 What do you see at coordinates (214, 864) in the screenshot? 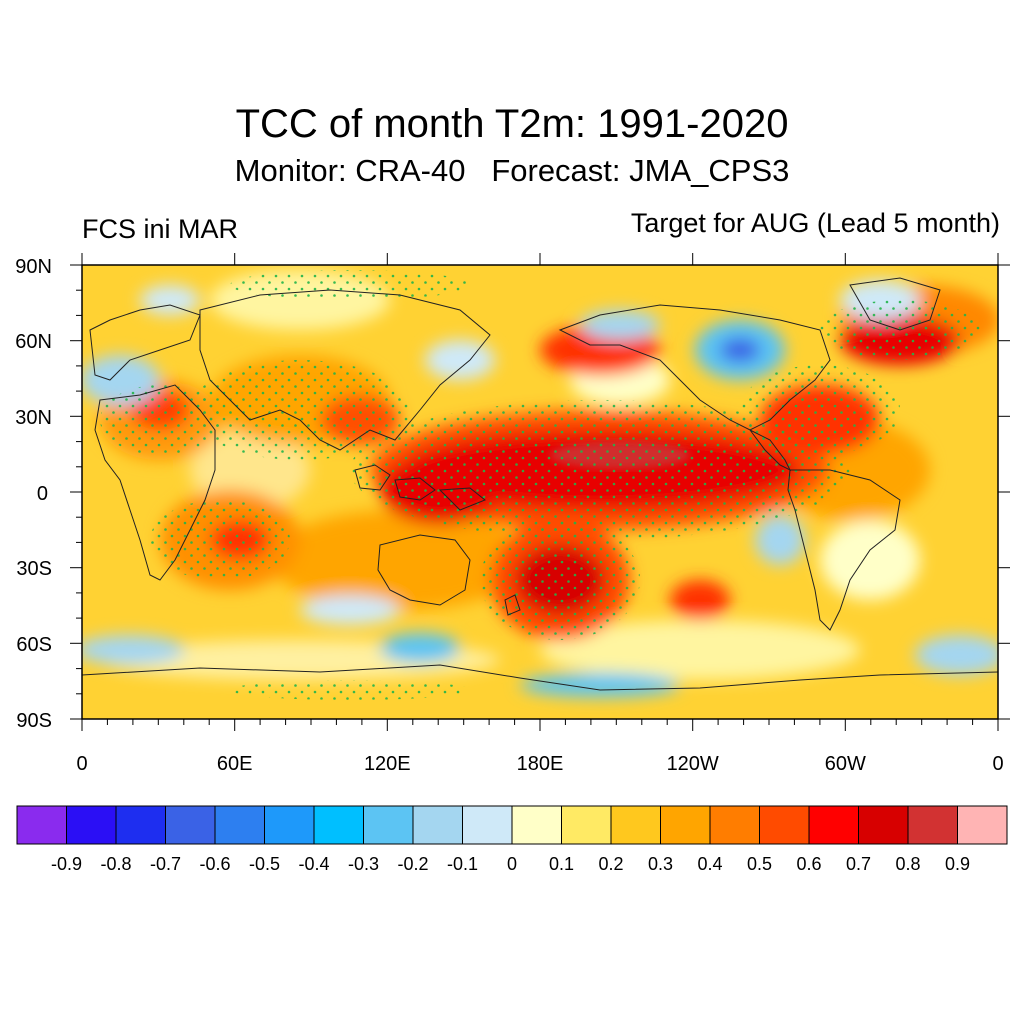
I see `colorbar-label: -0.6` at bounding box center [214, 864].